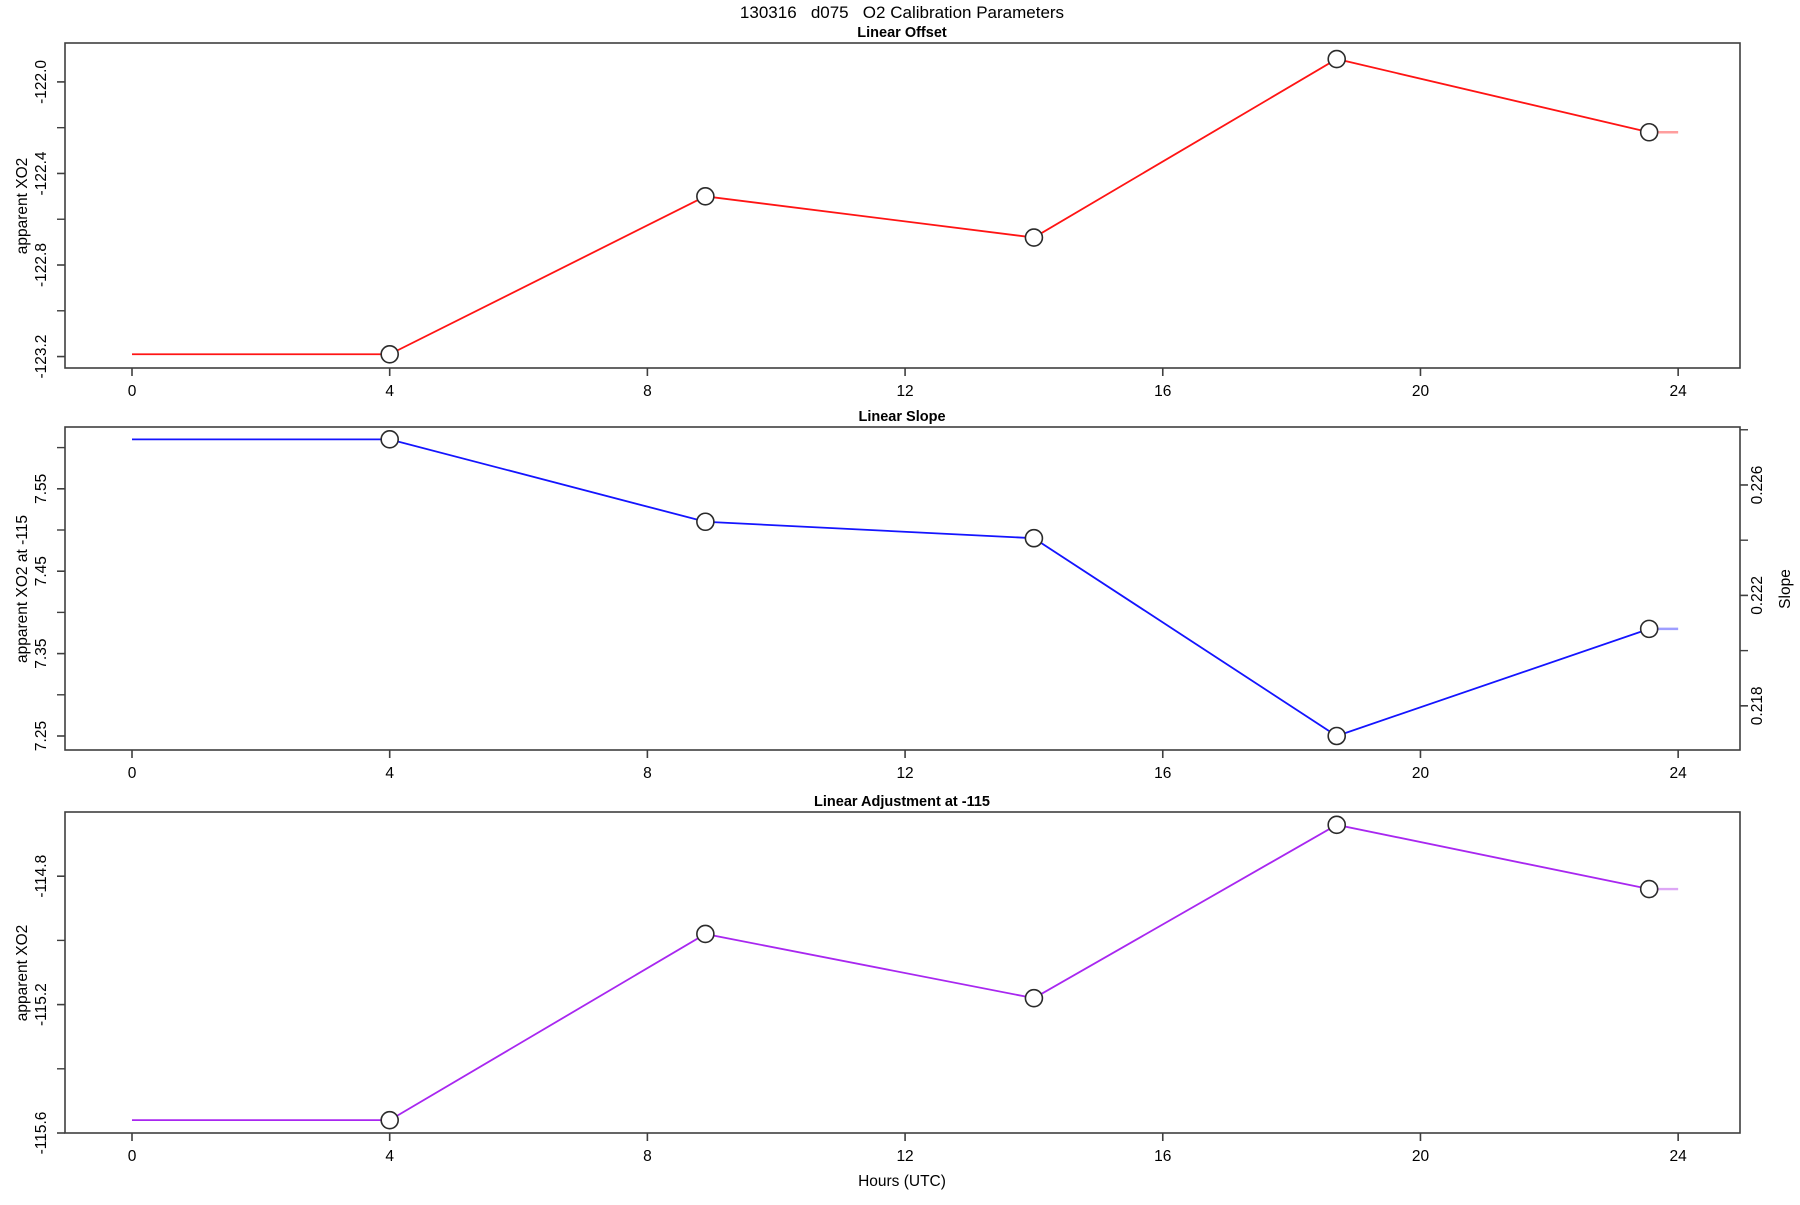 The height and width of the screenshot is (1205, 1800). What do you see at coordinates (41, 654) in the screenshot?
I see `y-tick-label: 7.35` at bounding box center [41, 654].